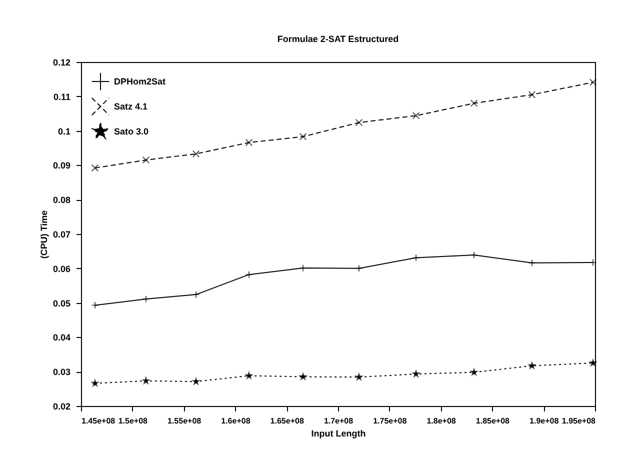 The image size is (617, 461). Describe the element at coordinates (579, 421) in the screenshot. I see `x-tick-label: 1.95e+08` at that location.